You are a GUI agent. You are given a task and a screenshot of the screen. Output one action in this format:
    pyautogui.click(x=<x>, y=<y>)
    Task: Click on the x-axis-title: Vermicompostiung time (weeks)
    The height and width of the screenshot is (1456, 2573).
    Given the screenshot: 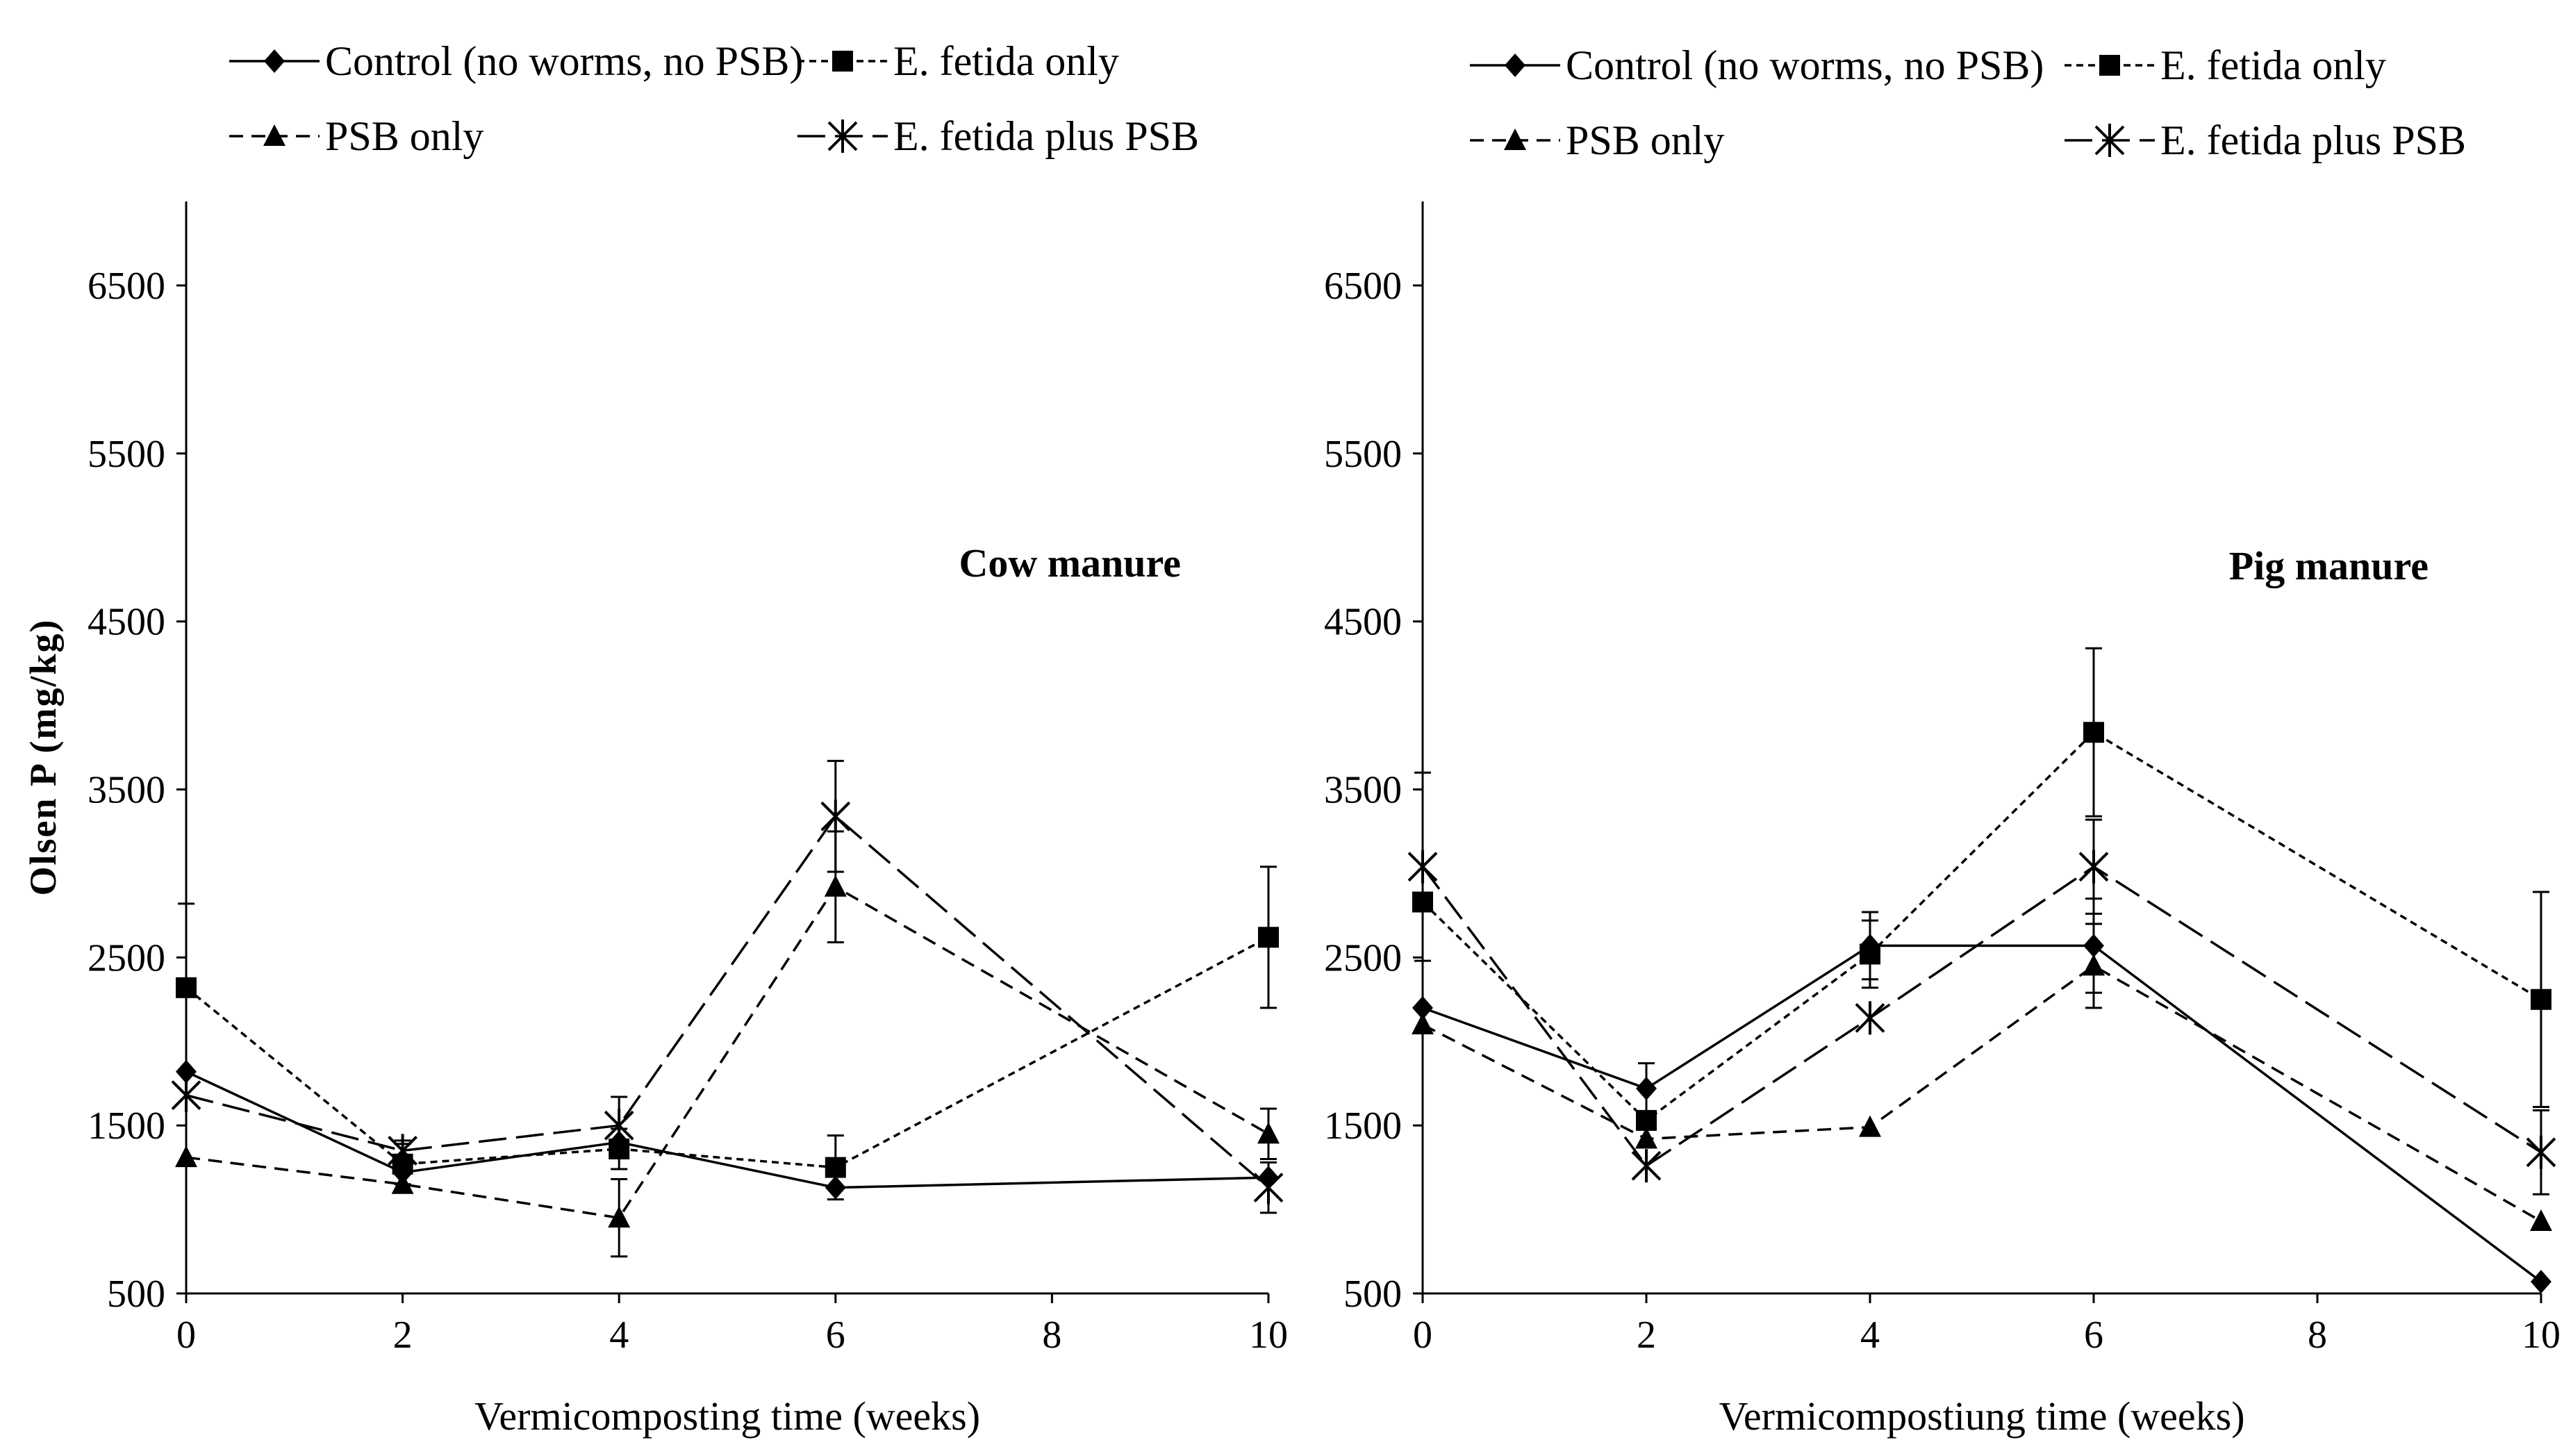 What is the action you would take?
    pyautogui.click(x=1981, y=1416)
    